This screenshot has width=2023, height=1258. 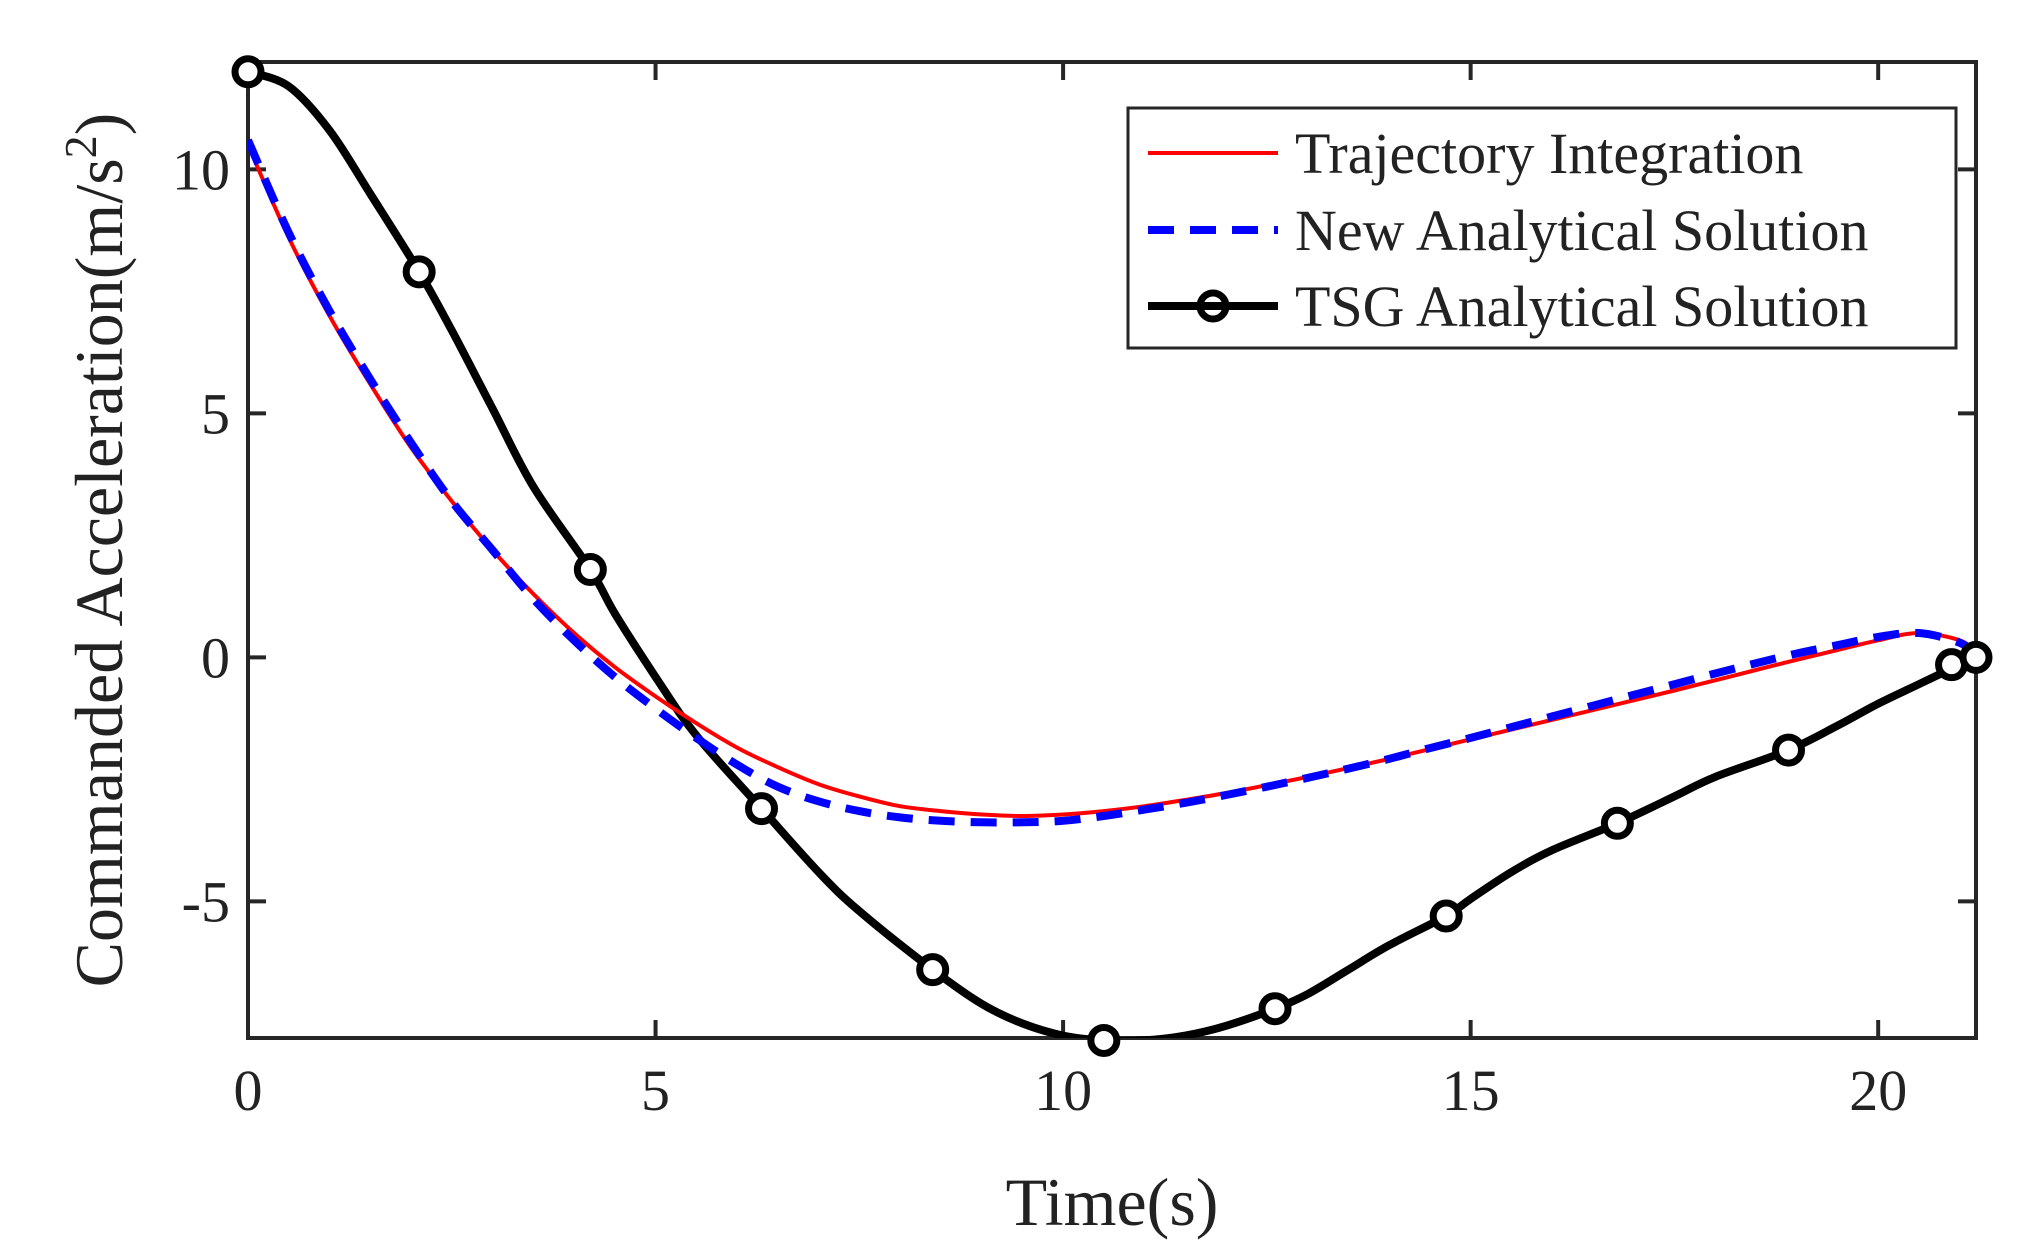 I want to click on legend-marker-tsg-analytical-solution, so click(x=1213, y=306).